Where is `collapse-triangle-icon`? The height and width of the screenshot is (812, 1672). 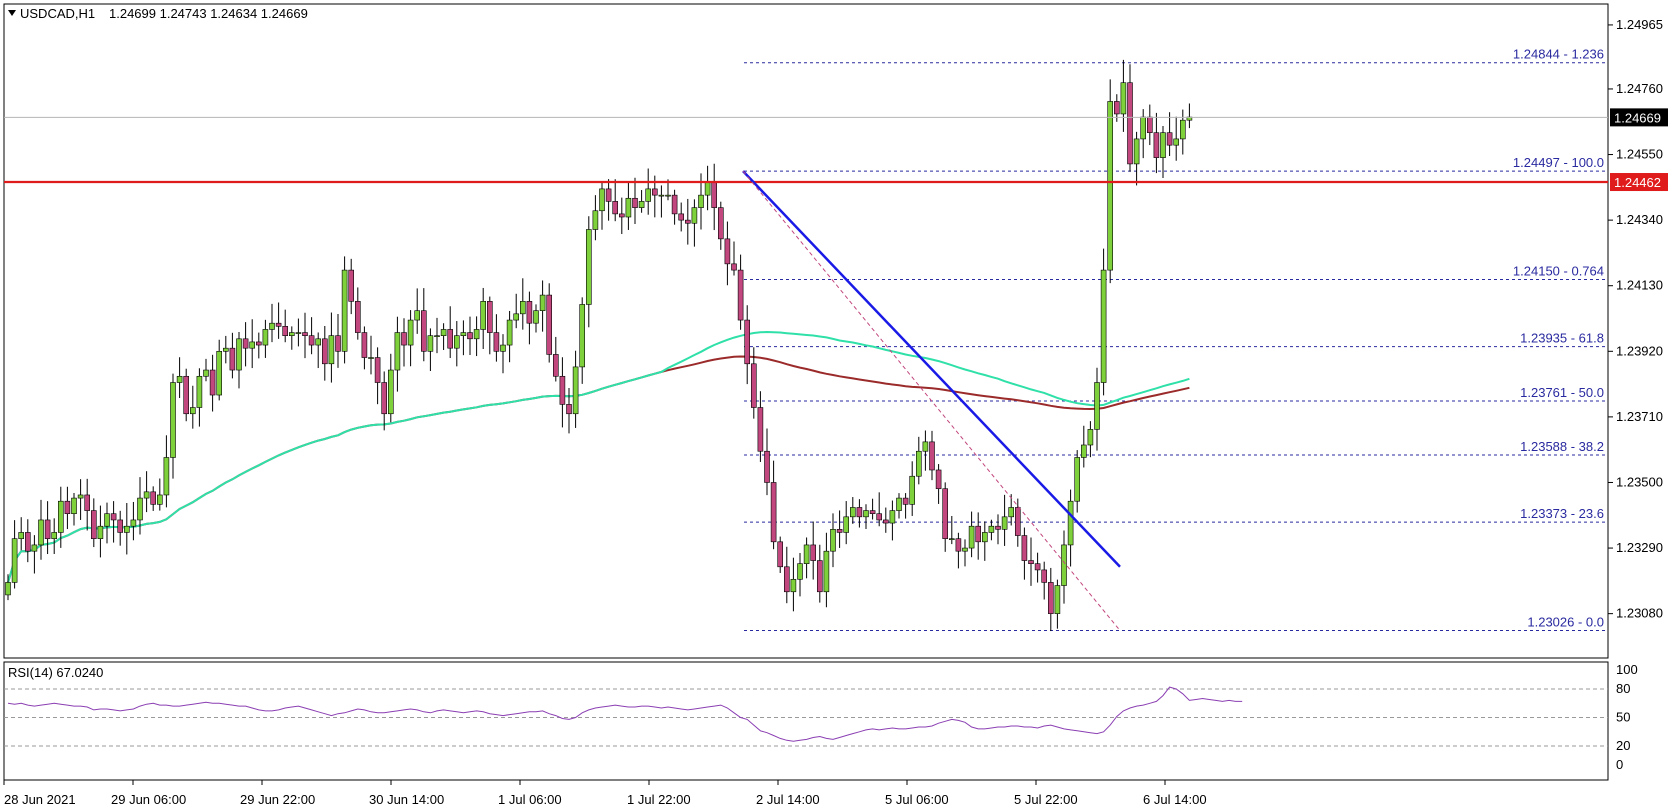
collapse-triangle-icon is located at coordinates (12, 13).